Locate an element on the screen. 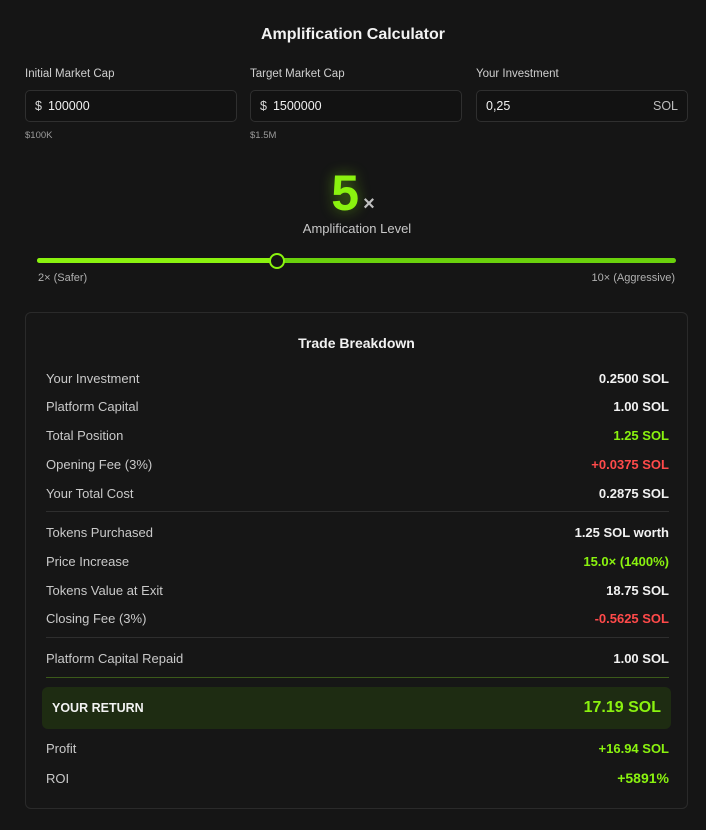 The height and width of the screenshot is (830, 706). investment-label: Your Investment is located at coordinates (517, 74).